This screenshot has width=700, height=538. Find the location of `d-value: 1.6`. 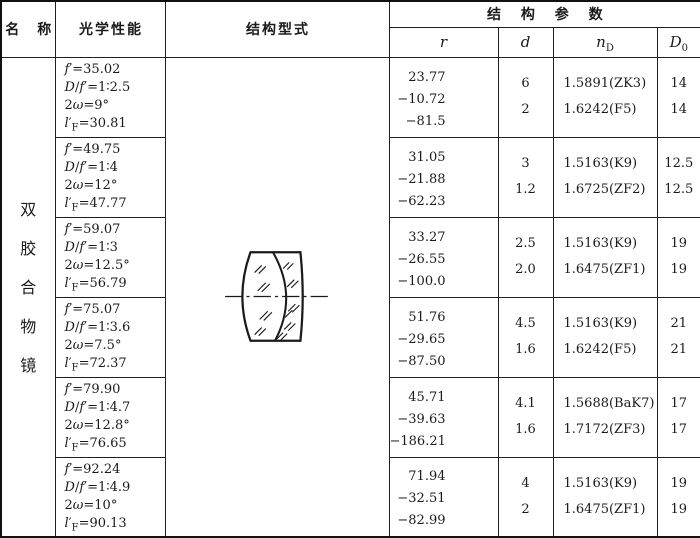

d-value: 1.6 is located at coordinates (525, 349).